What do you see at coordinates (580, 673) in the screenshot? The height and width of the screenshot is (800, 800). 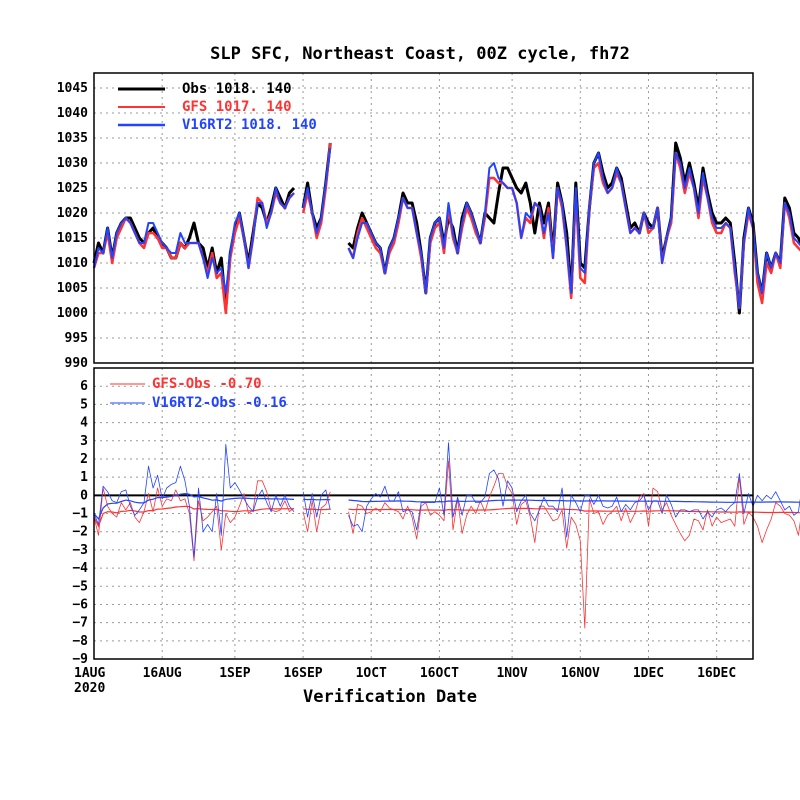 I see `x-tick-label: 16NOV` at bounding box center [580, 673].